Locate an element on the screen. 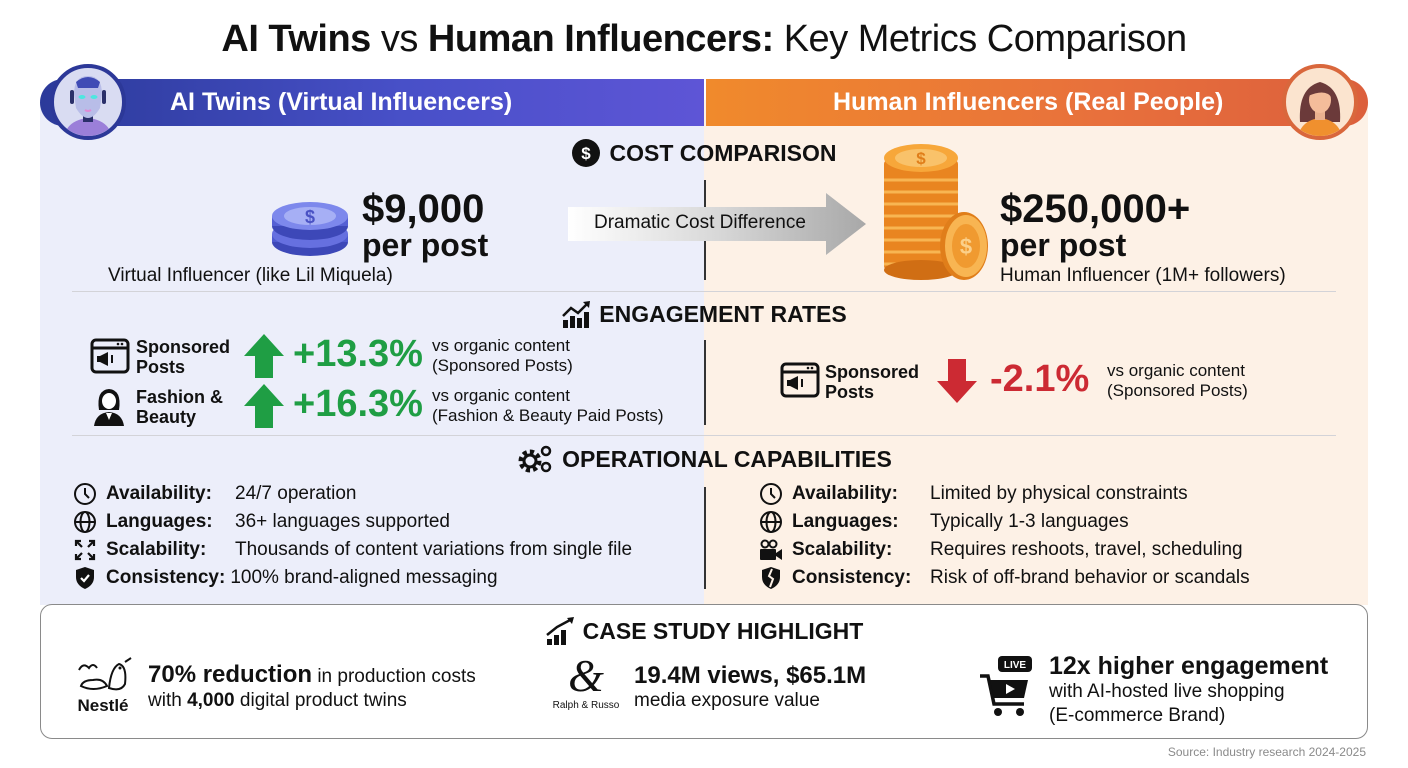 Image resolution: width=1408 pixels, height=768 pixels. human-eng-row1-value: -2.1% is located at coordinates (1040, 379).